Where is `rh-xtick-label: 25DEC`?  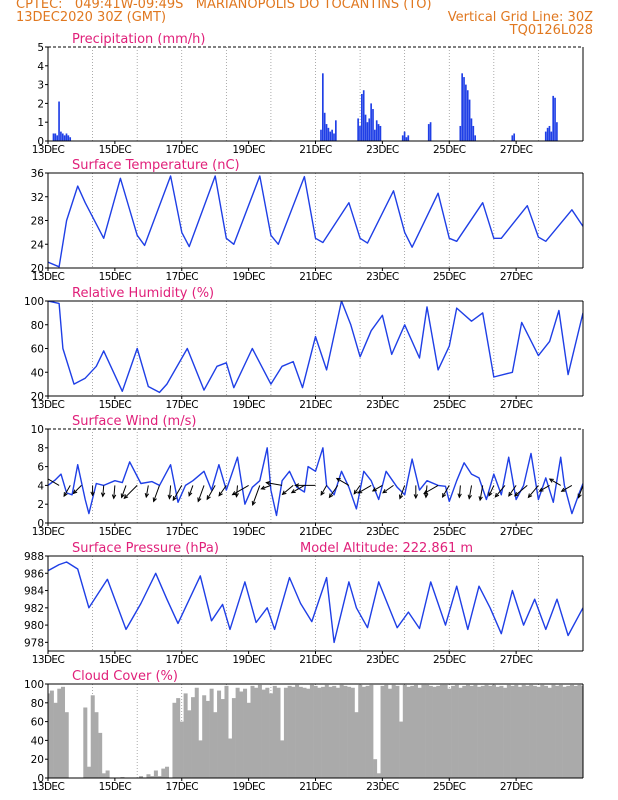 rh-xtick-label: 25DEC is located at coordinates (449, 405).